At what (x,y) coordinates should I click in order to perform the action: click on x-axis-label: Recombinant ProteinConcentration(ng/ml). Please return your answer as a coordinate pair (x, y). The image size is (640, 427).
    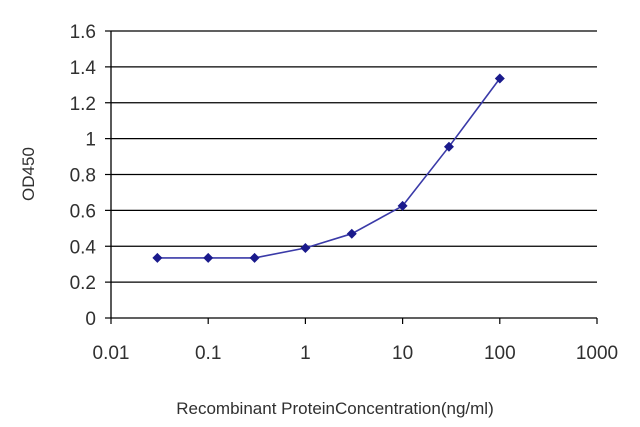
    Looking at the image, I should click on (335, 408).